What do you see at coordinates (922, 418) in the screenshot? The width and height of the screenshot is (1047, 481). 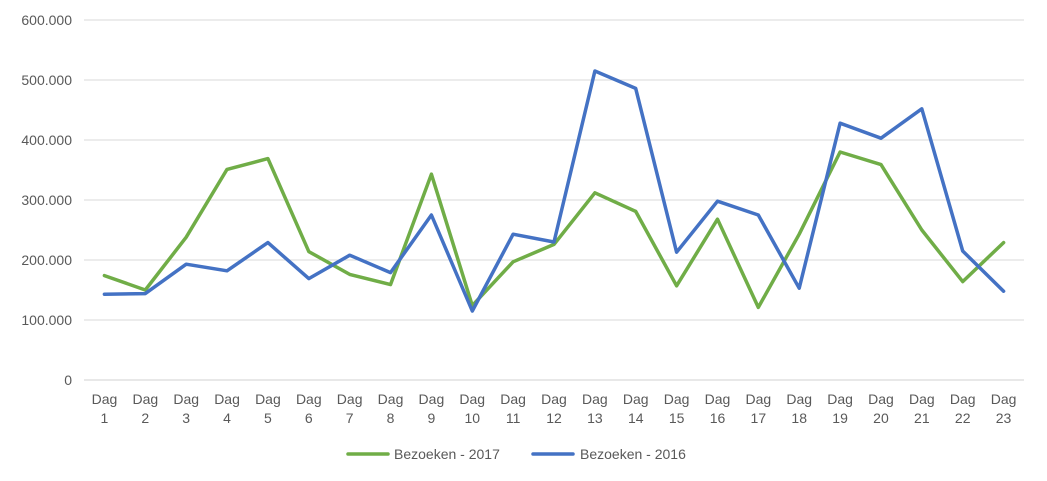 I see `x-tick-label-line: 21` at bounding box center [922, 418].